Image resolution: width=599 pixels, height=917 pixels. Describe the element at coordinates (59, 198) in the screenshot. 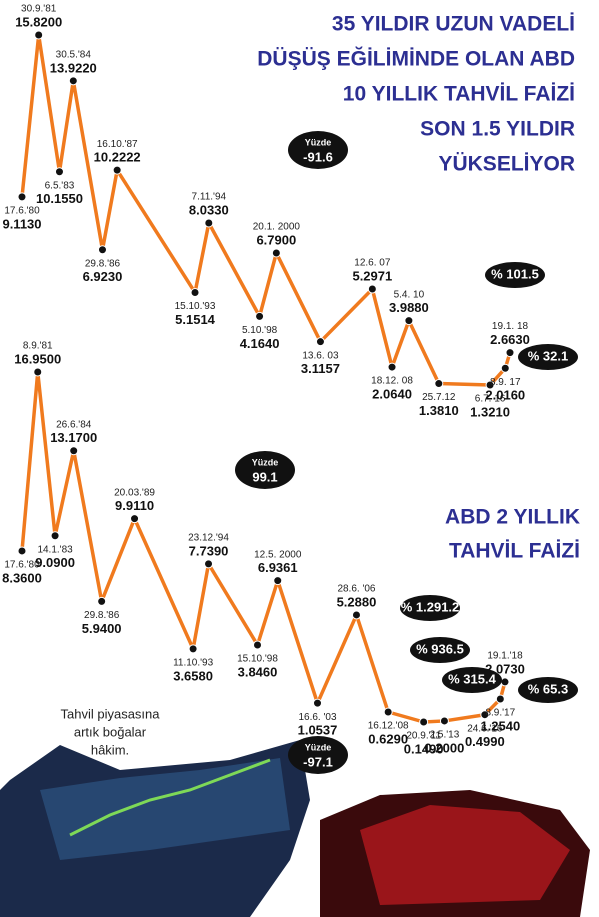

I see `point-value: 10.1550` at that location.